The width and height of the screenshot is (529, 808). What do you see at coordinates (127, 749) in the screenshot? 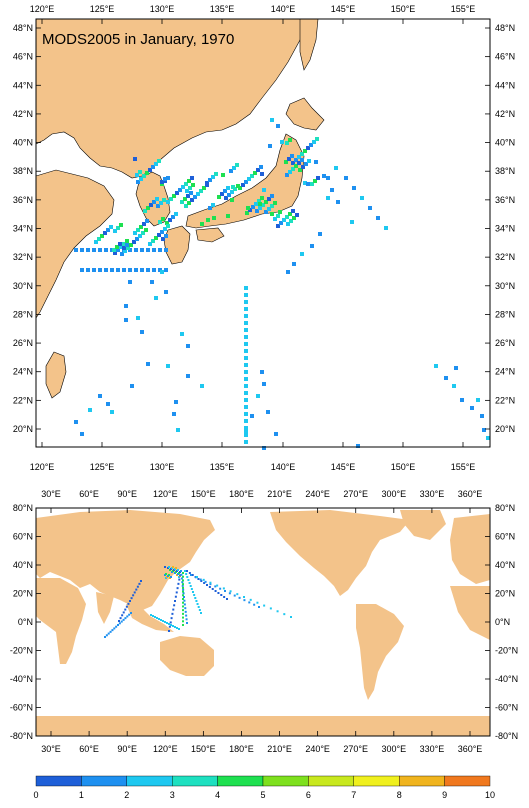
I see `bottom-lon-label-bottom: 90°E` at bounding box center [127, 749].